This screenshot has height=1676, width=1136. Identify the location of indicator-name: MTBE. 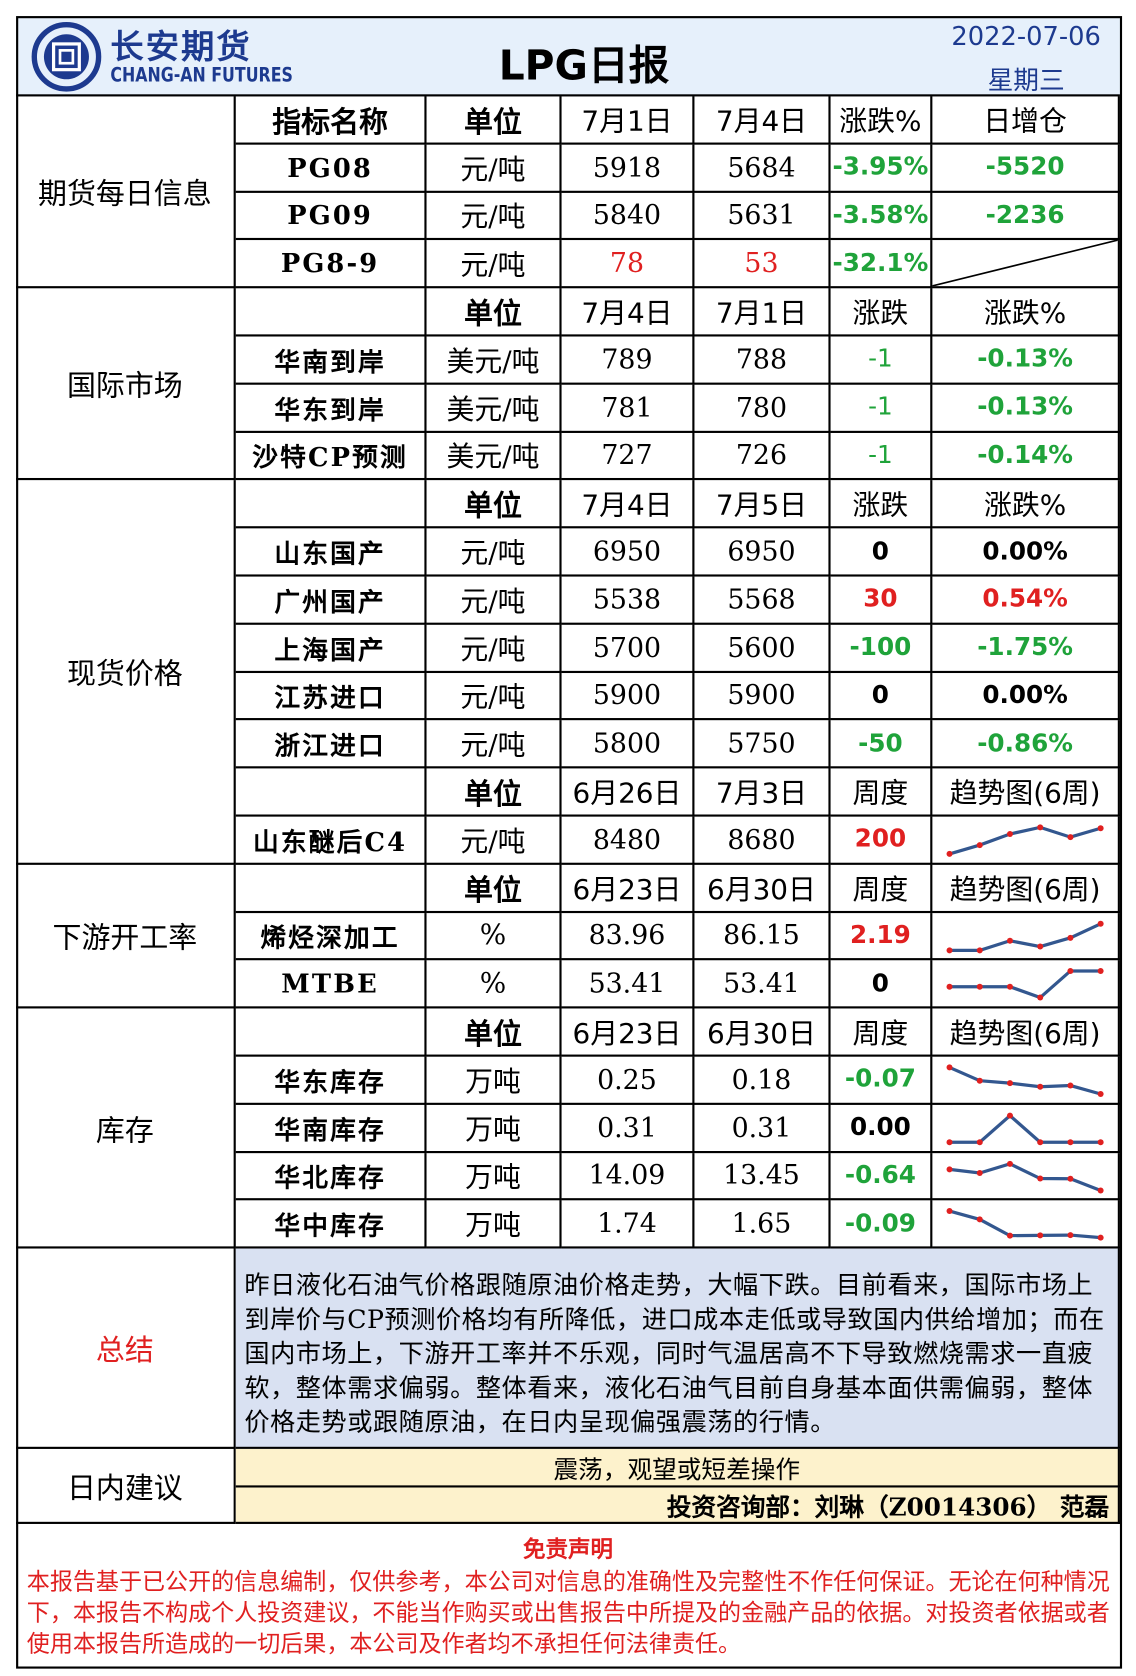
(331, 984).